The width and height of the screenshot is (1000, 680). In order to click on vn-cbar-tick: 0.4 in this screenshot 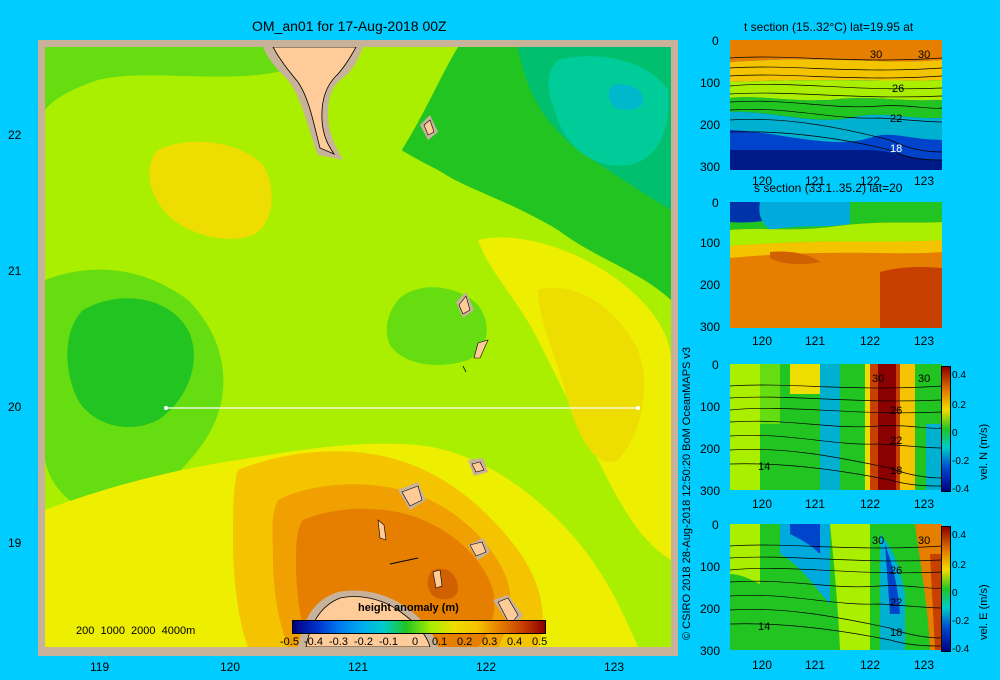, I will do `click(959, 375)`.